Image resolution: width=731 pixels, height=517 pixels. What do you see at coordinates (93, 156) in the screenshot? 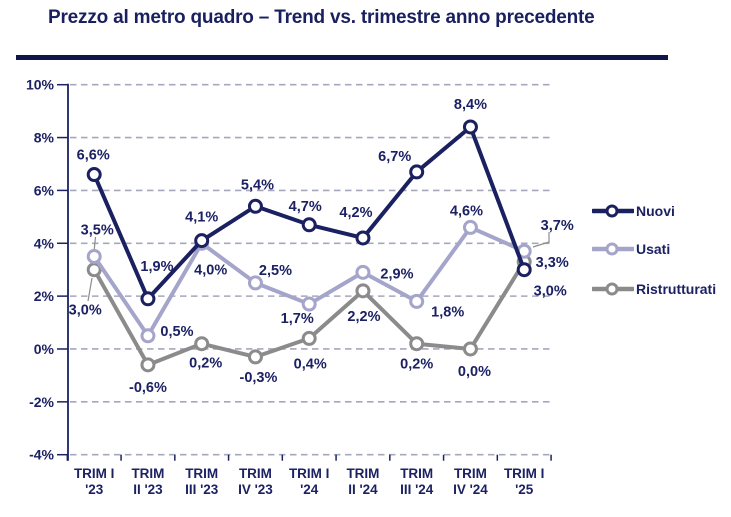
I see `data-label: 6,6%` at bounding box center [93, 156].